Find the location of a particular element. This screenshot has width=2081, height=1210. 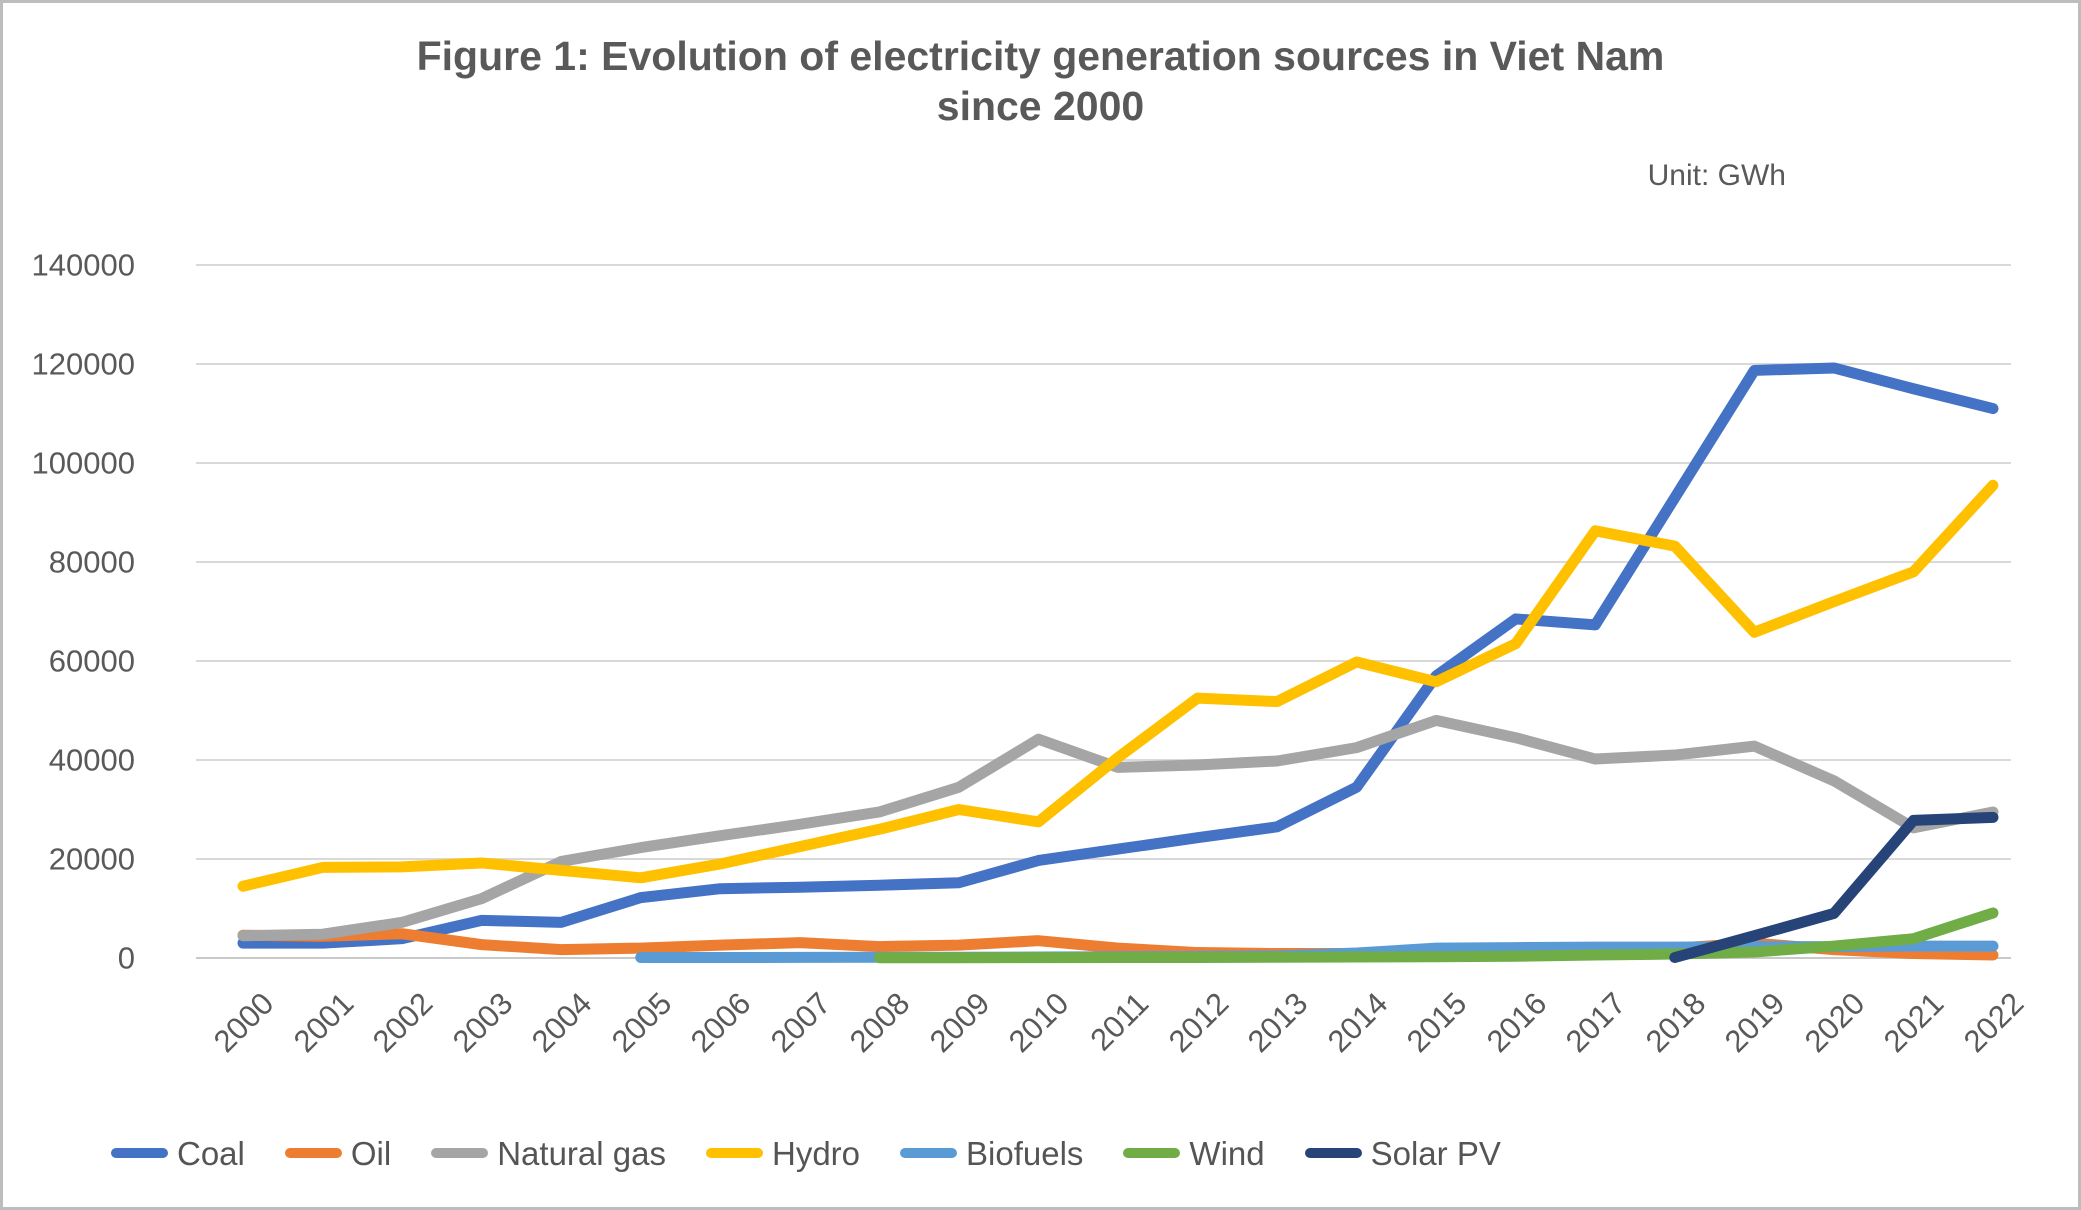

series-line-solar-pv is located at coordinates (1834, 887).